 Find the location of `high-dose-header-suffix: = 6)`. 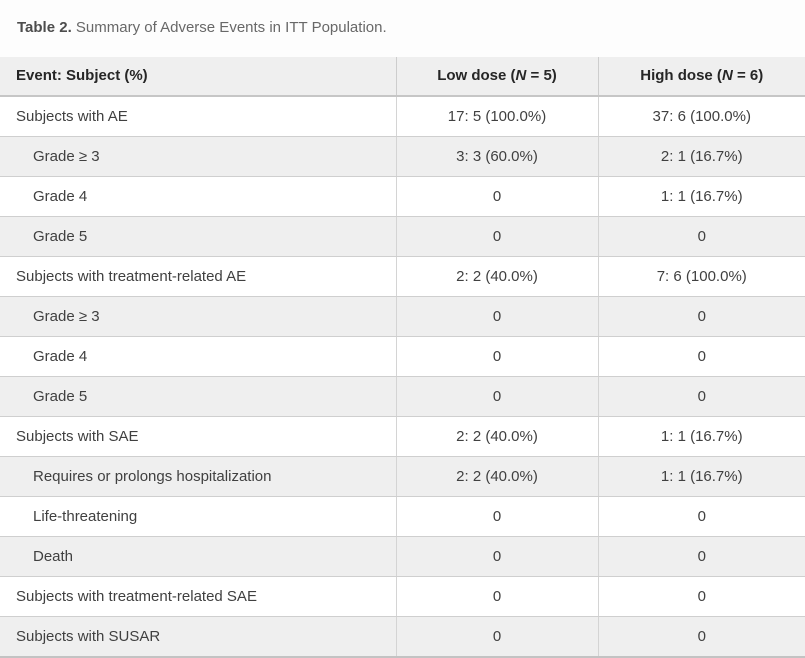

high-dose-header-suffix: = 6) is located at coordinates (748, 75).